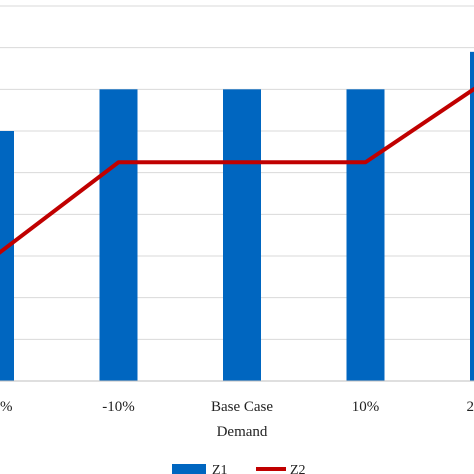  What do you see at coordinates (220, 468) in the screenshot?
I see `legend-label-z1: Z1` at bounding box center [220, 468].